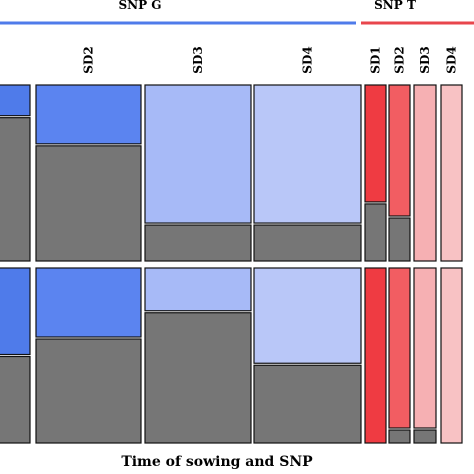 This screenshot has width=474, height=474. I want to click on group-headers: SNP G SNP T, so click(237, 12).